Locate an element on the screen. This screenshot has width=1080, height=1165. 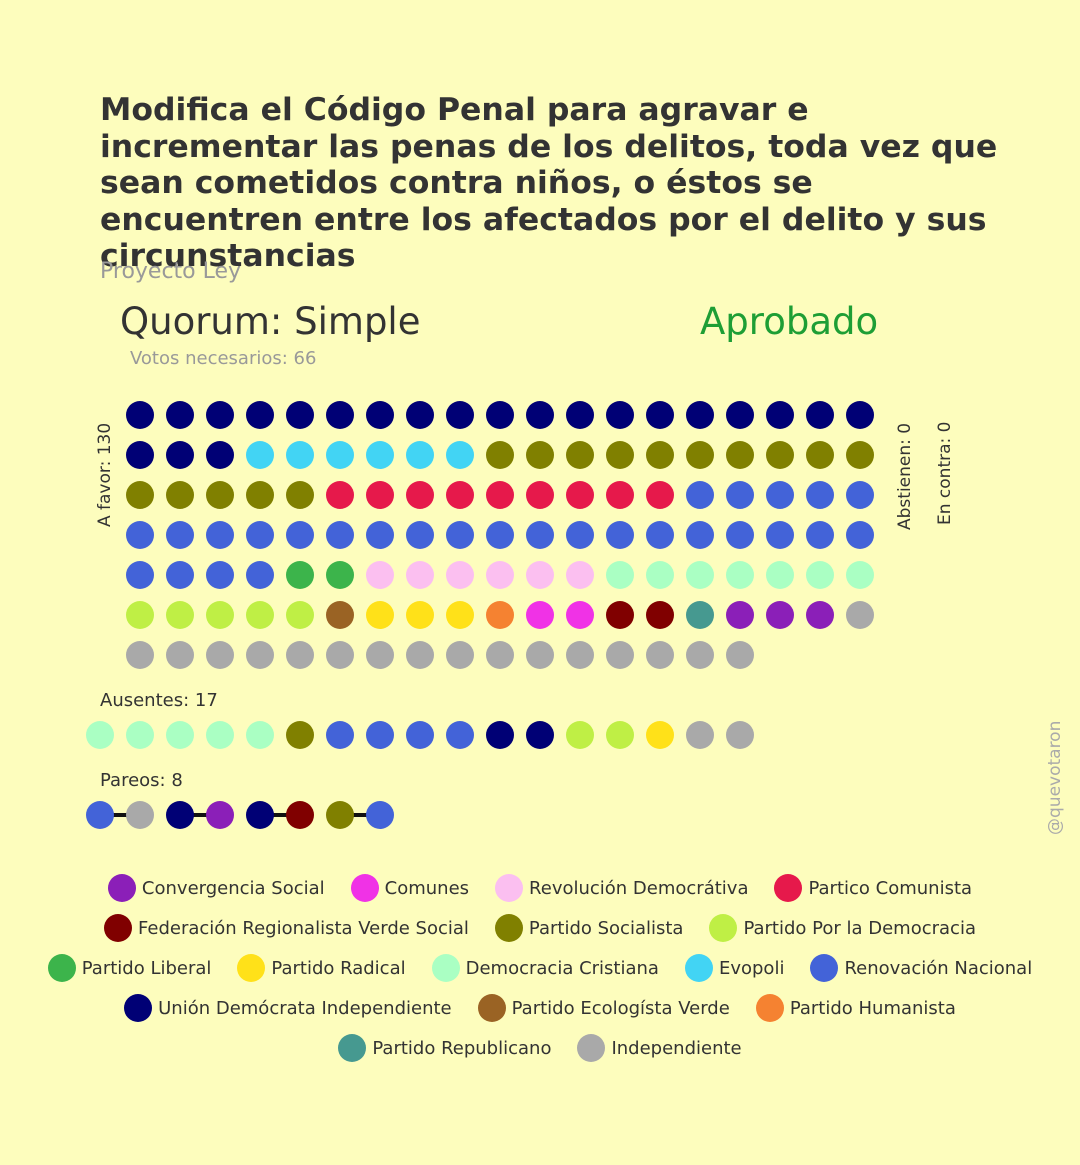
legend-item: Revolución Democrátiva is located at coordinates (621, 888).